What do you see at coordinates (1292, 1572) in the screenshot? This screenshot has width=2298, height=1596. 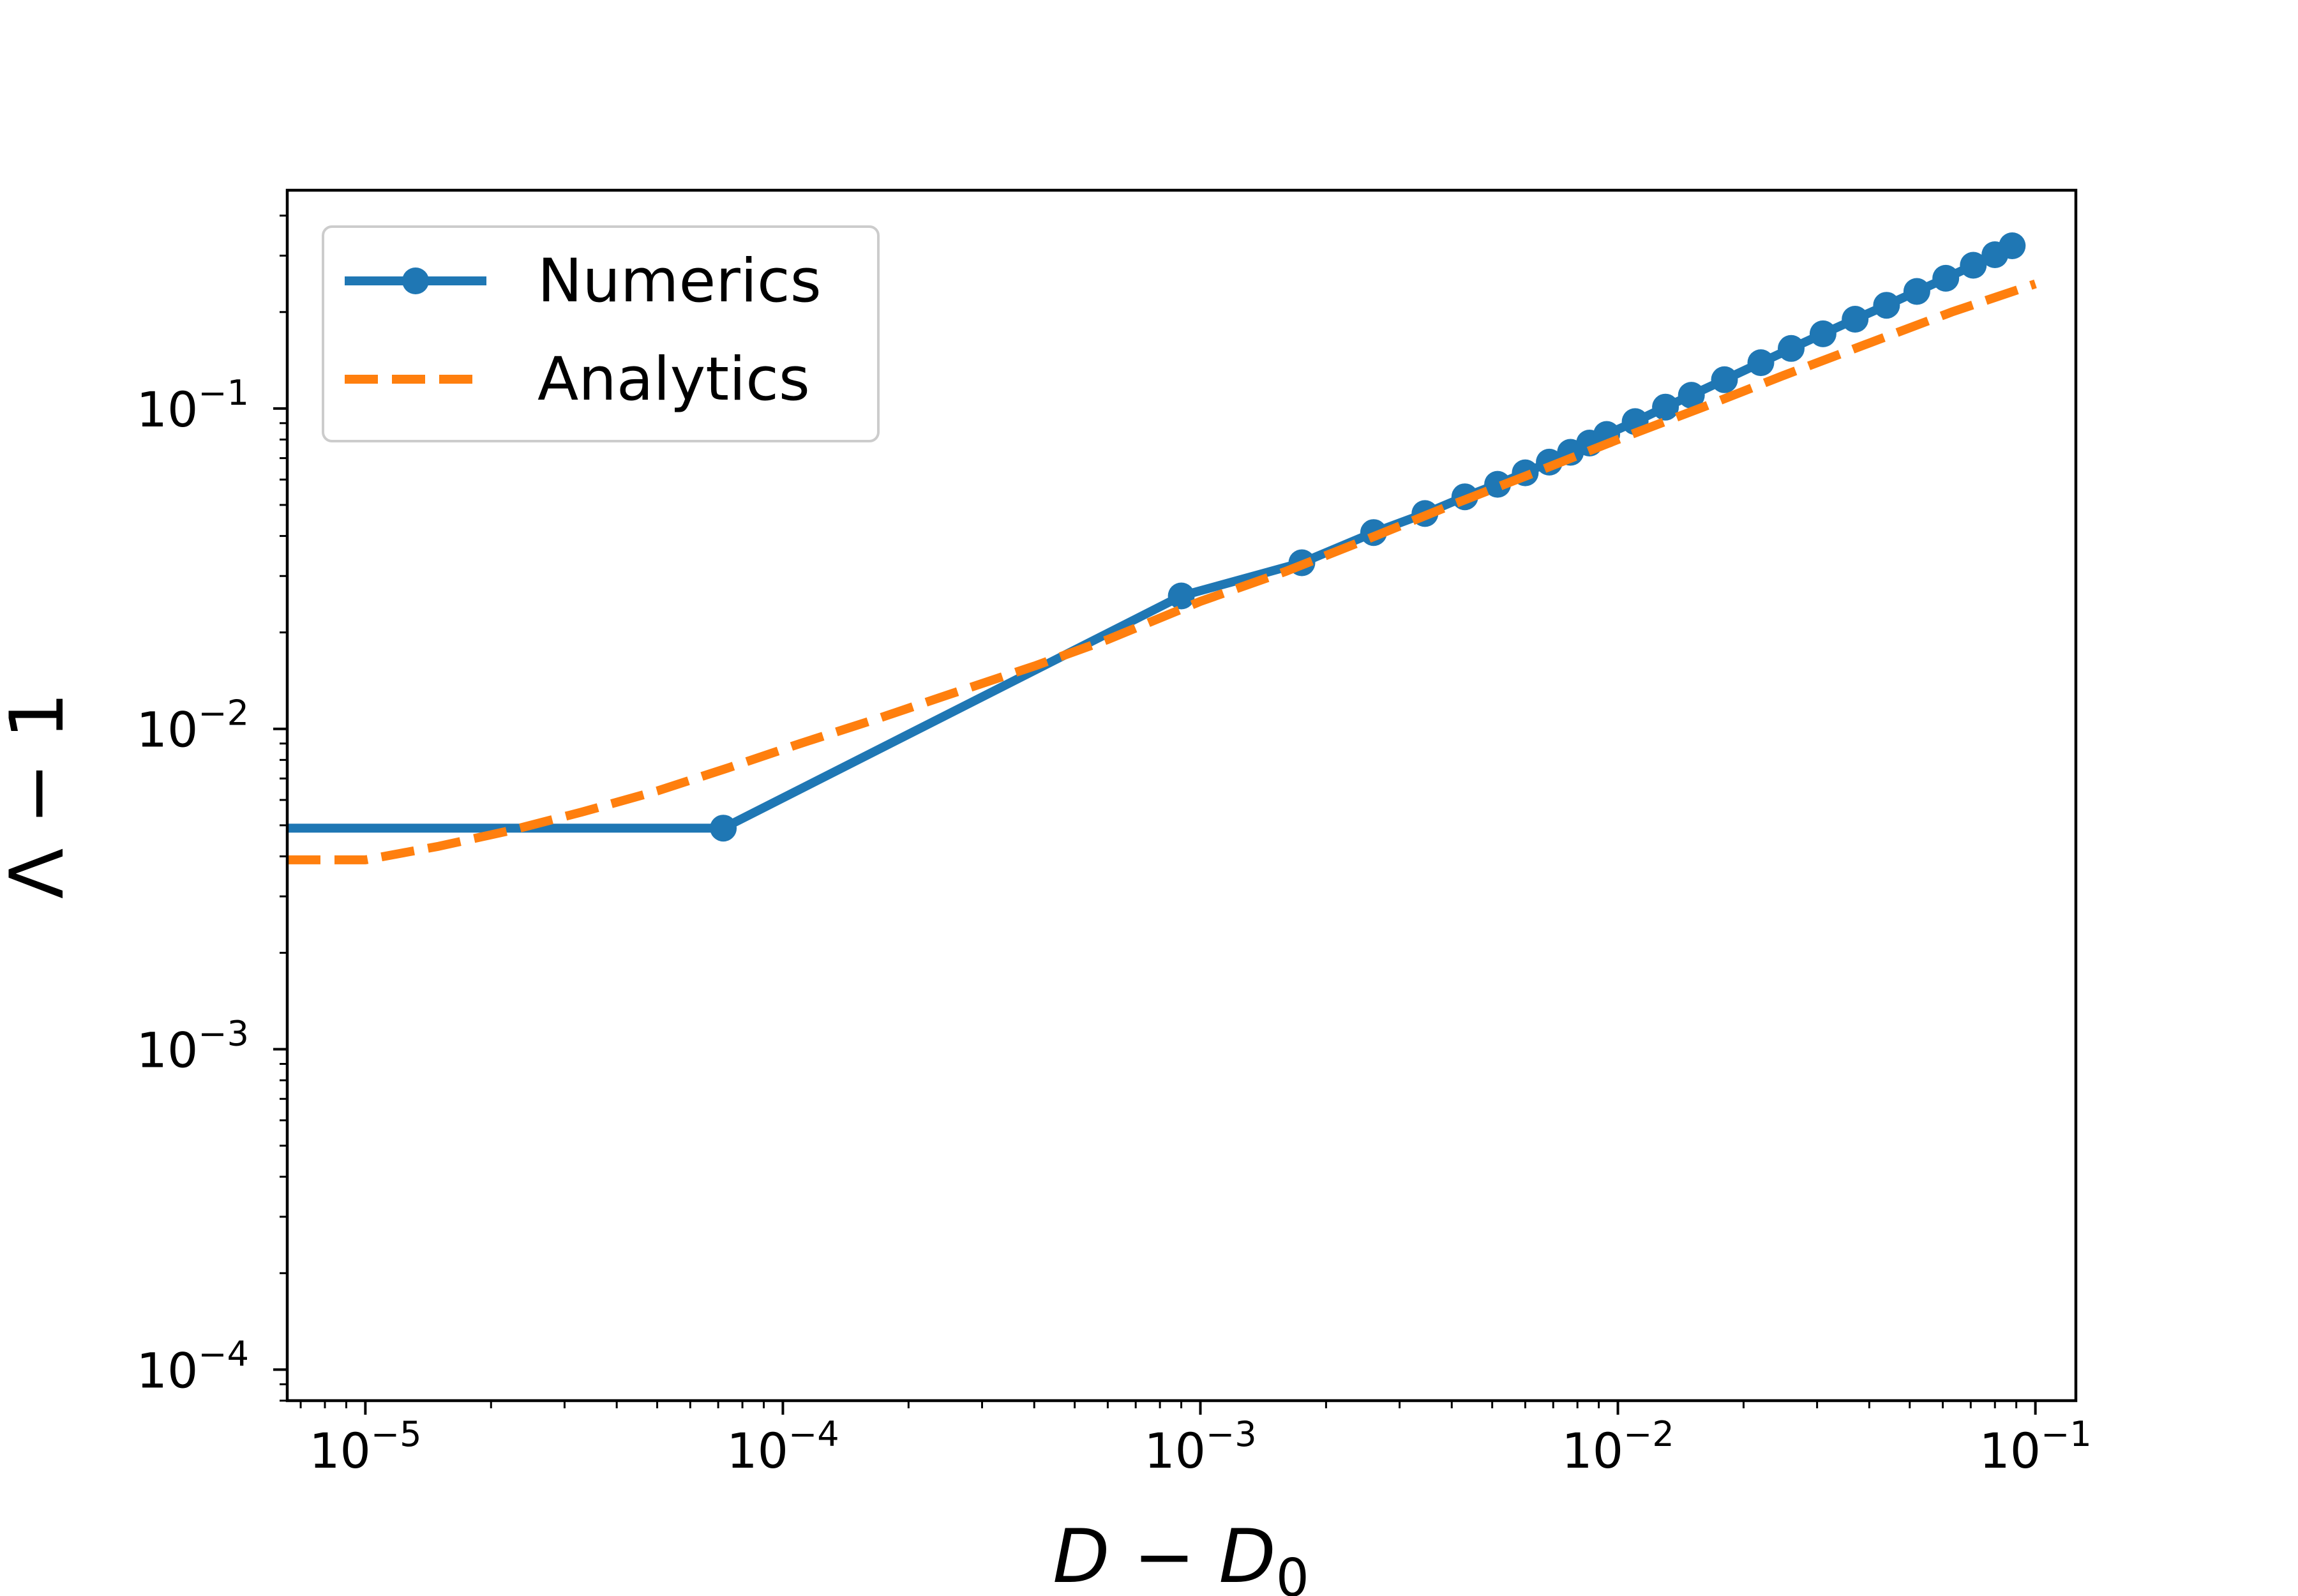 I see `x-axis-title-subscript: 0` at bounding box center [1292, 1572].